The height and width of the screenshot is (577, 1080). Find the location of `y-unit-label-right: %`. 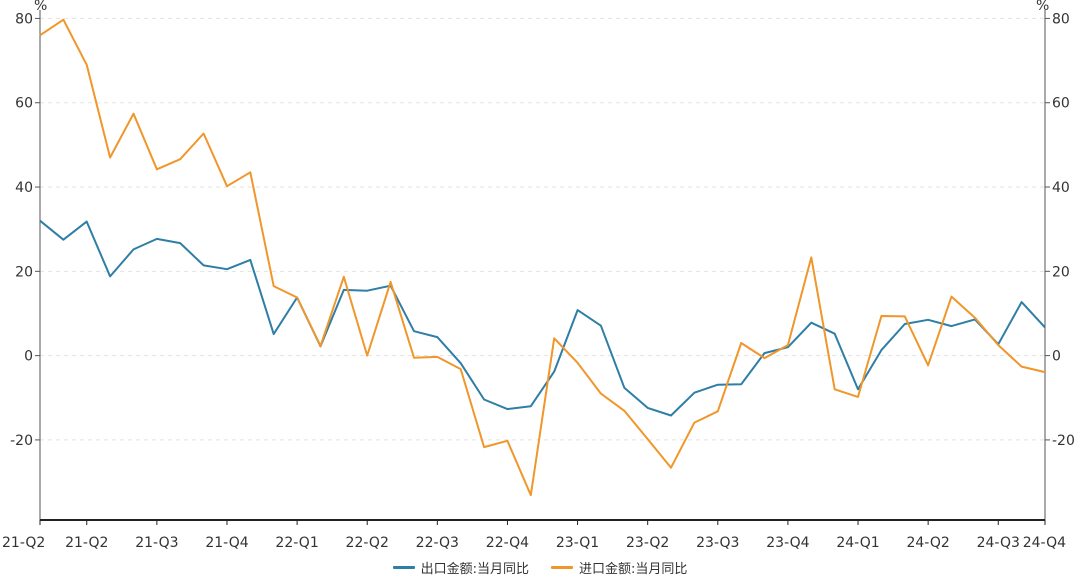

y-unit-label-right: % is located at coordinates (1042, 7).